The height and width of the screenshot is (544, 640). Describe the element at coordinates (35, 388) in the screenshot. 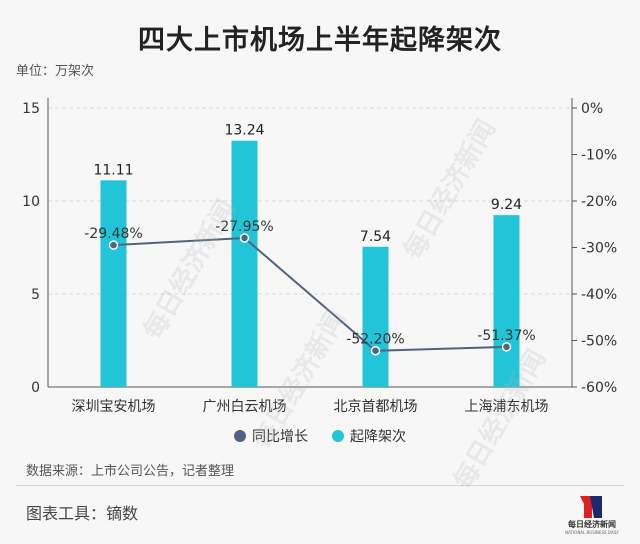

I see `left-tick-label: 0` at that location.